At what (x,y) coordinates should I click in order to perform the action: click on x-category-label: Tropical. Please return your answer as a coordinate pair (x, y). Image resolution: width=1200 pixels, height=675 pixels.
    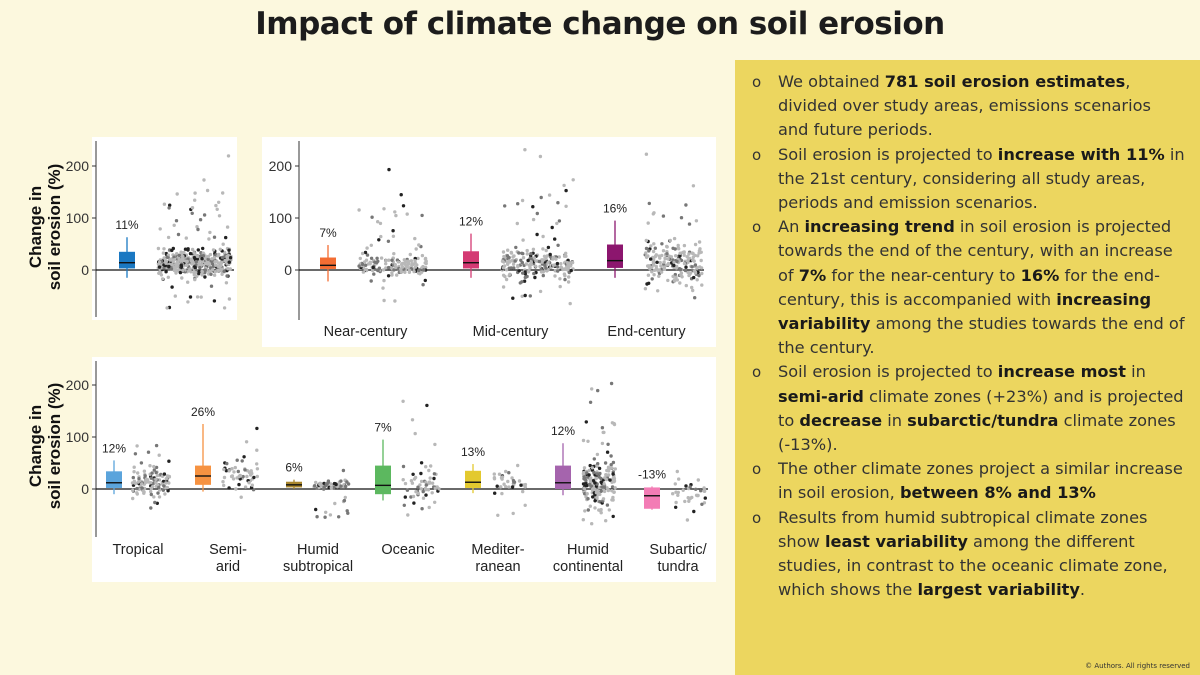
    Looking at the image, I should click on (137, 550).